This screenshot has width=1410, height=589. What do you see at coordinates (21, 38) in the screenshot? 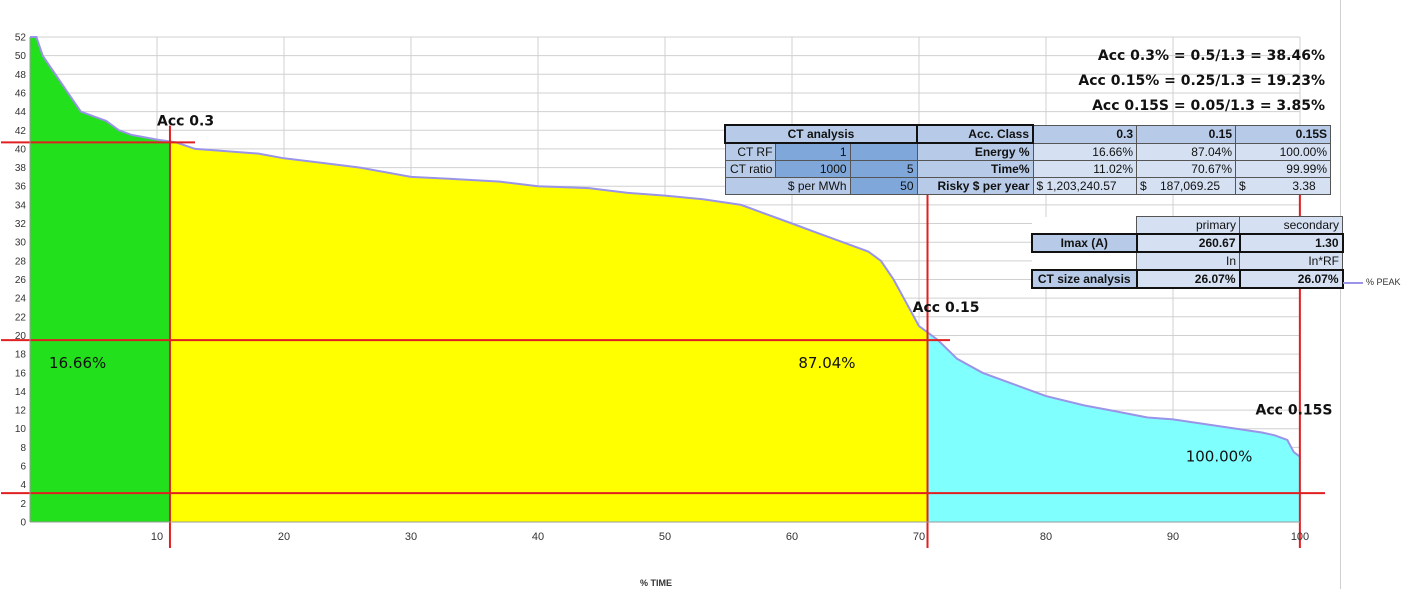
I see `y-tick-label: 52` at bounding box center [21, 38].